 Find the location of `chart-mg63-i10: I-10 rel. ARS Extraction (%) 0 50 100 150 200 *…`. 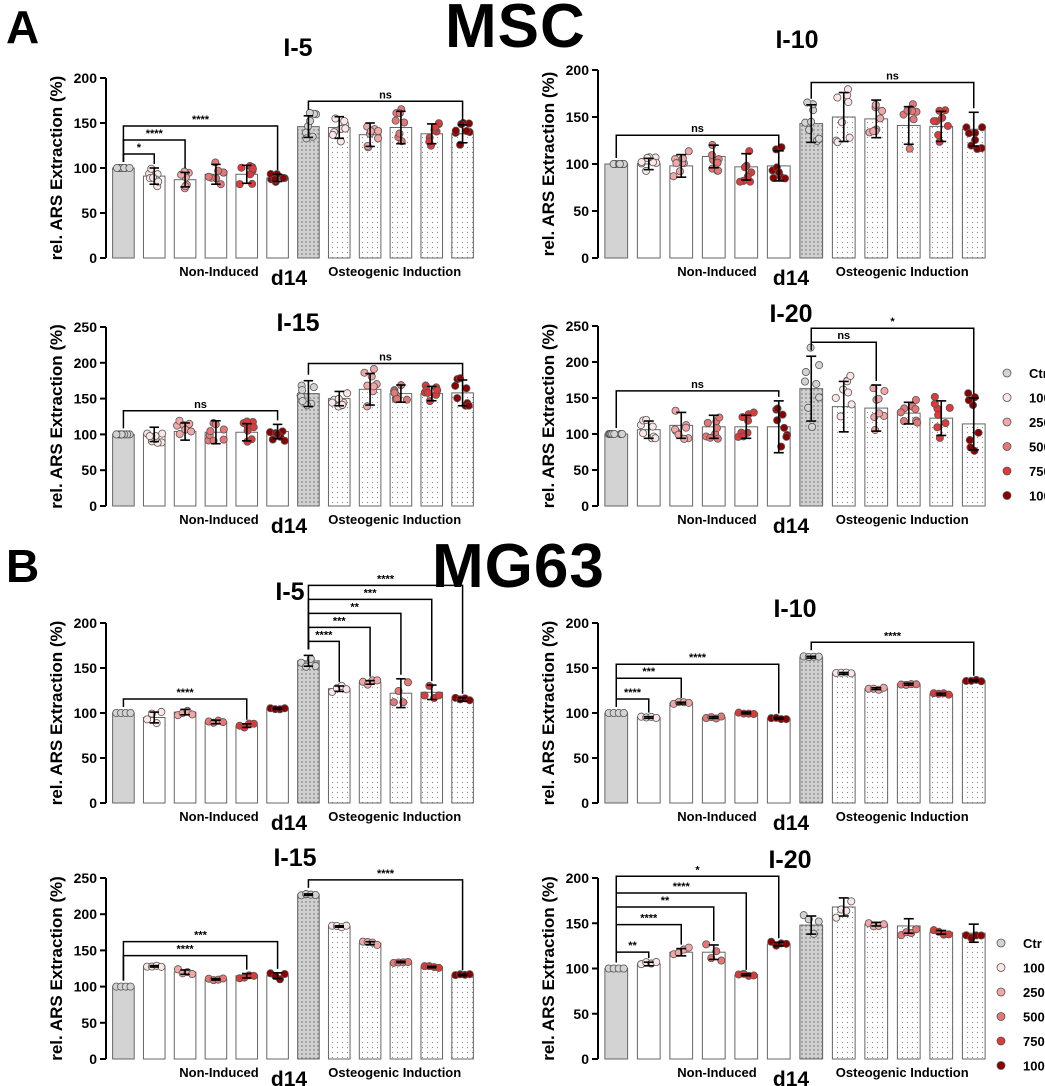

chart-mg63-i10: I-10 rel. ARS Extraction (%) 0 50 100 150 200 *… is located at coordinates (762, 715).